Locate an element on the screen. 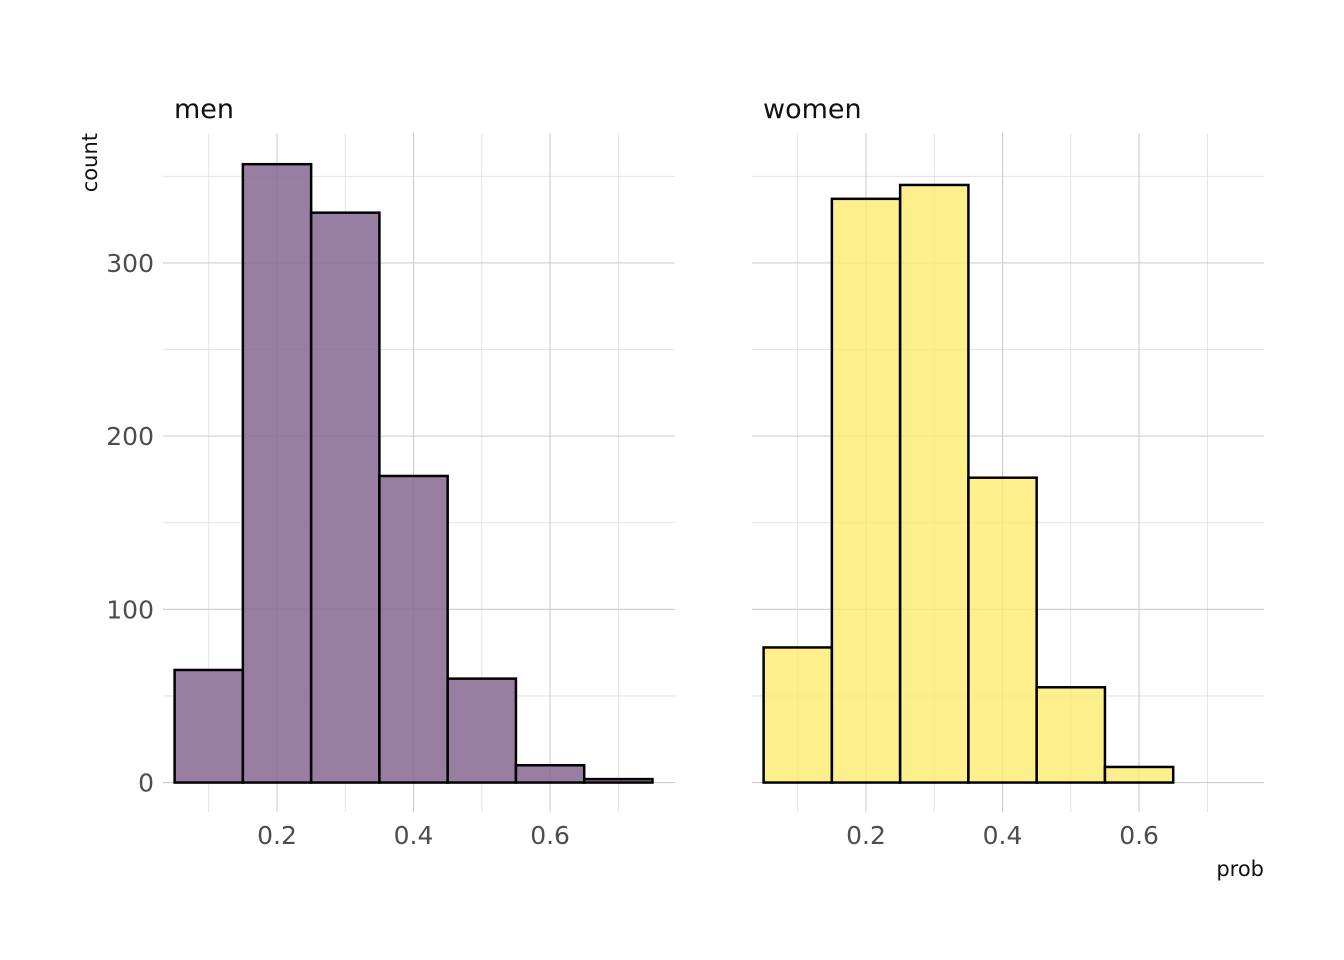 The width and height of the screenshot is (1344, 960). y-tick-label: 300 is located at coordinates (130, 263).